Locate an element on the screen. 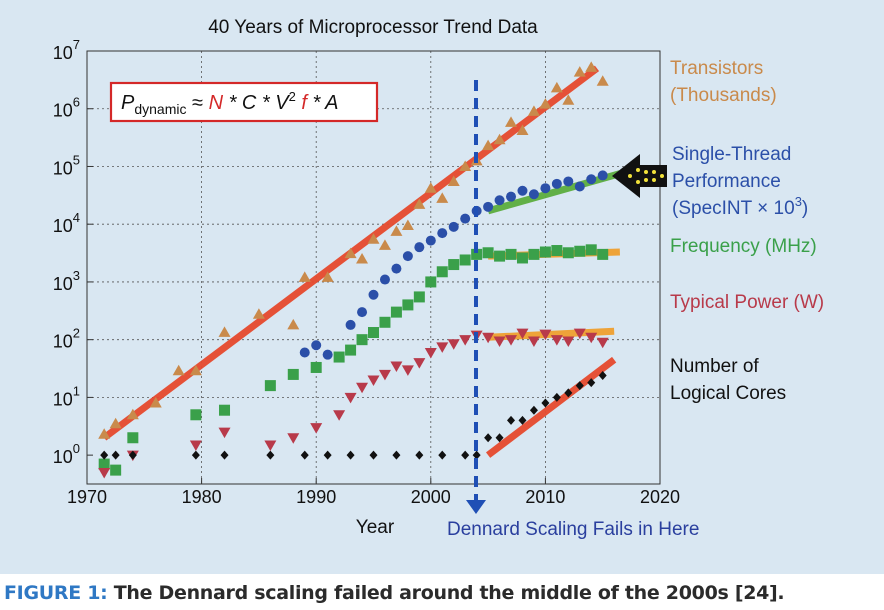  y-tick-base: 10 is located at coordinates (63, 168).